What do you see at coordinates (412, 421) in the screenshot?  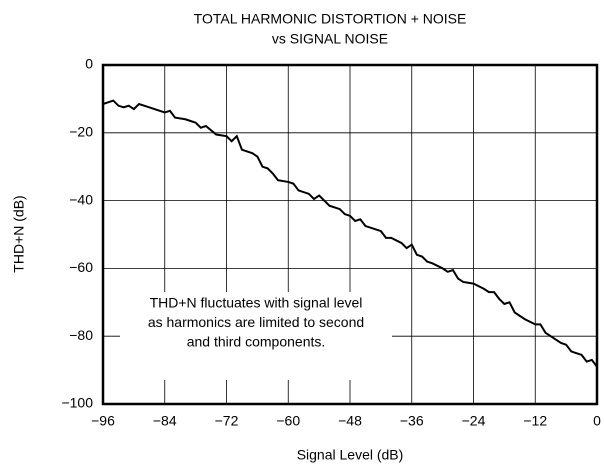 I see `x-tick-label: −36` at bounding box center [412, 421].